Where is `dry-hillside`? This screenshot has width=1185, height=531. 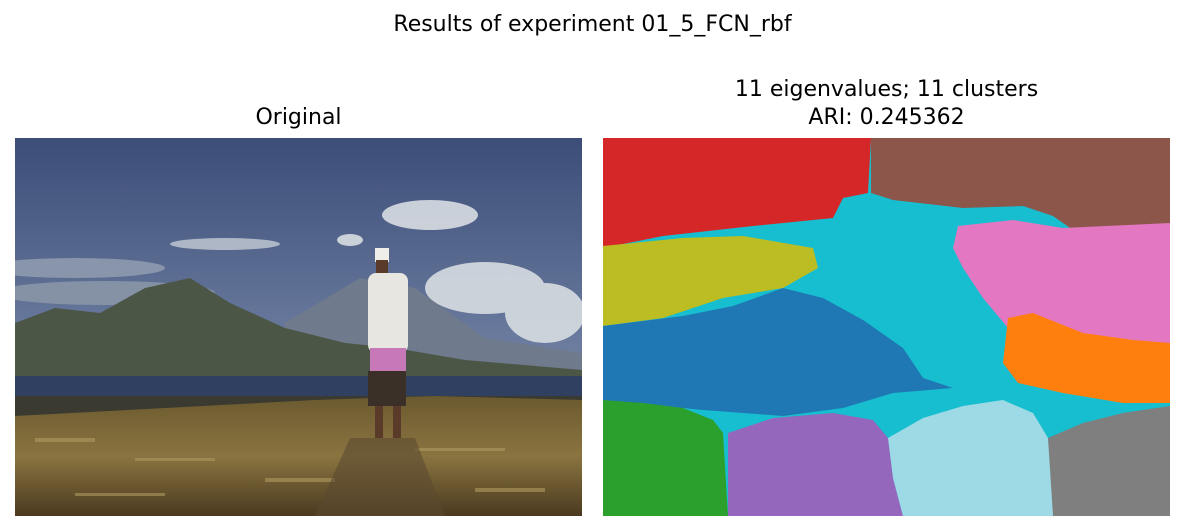
dry-hillside is located at coordinates (298, 456).